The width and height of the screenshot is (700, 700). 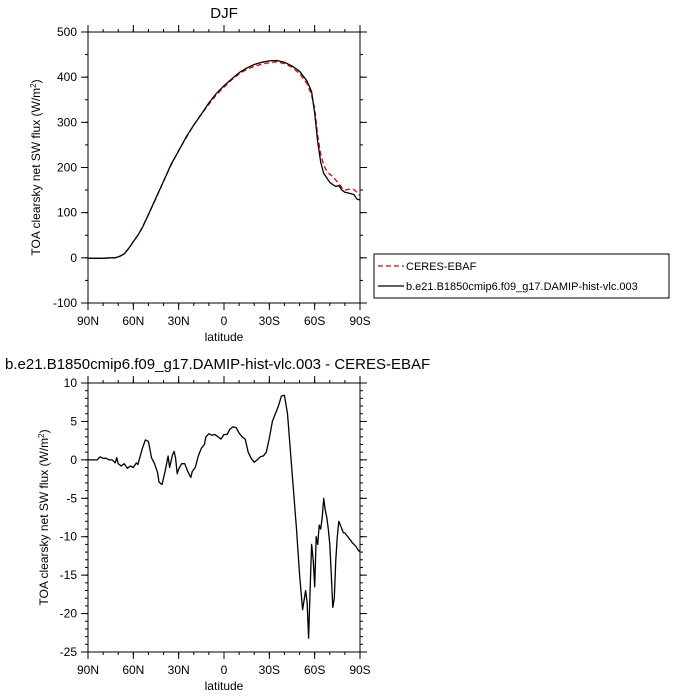 I want to click on y-tick-label: 200, so click(x=67, y=168).